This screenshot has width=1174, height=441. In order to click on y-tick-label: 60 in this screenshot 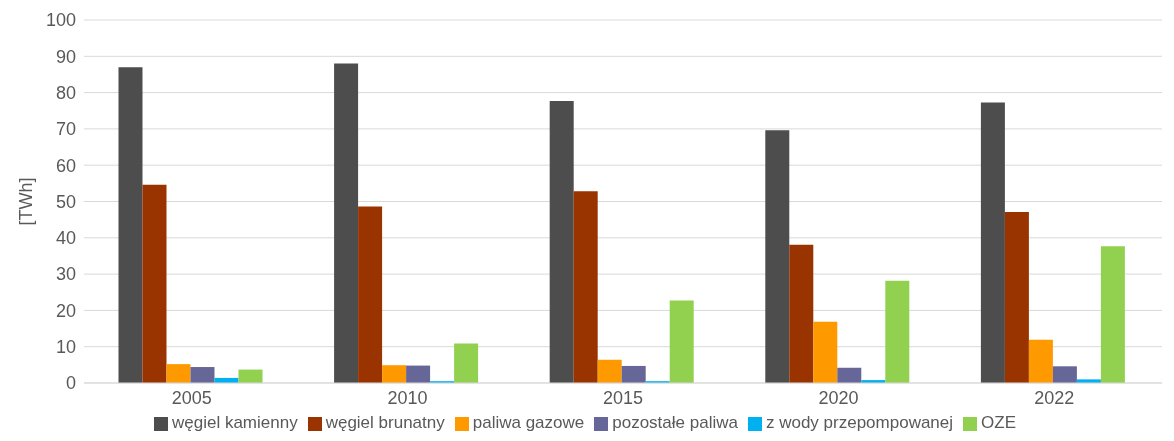, I will do `click(65, 165)`.